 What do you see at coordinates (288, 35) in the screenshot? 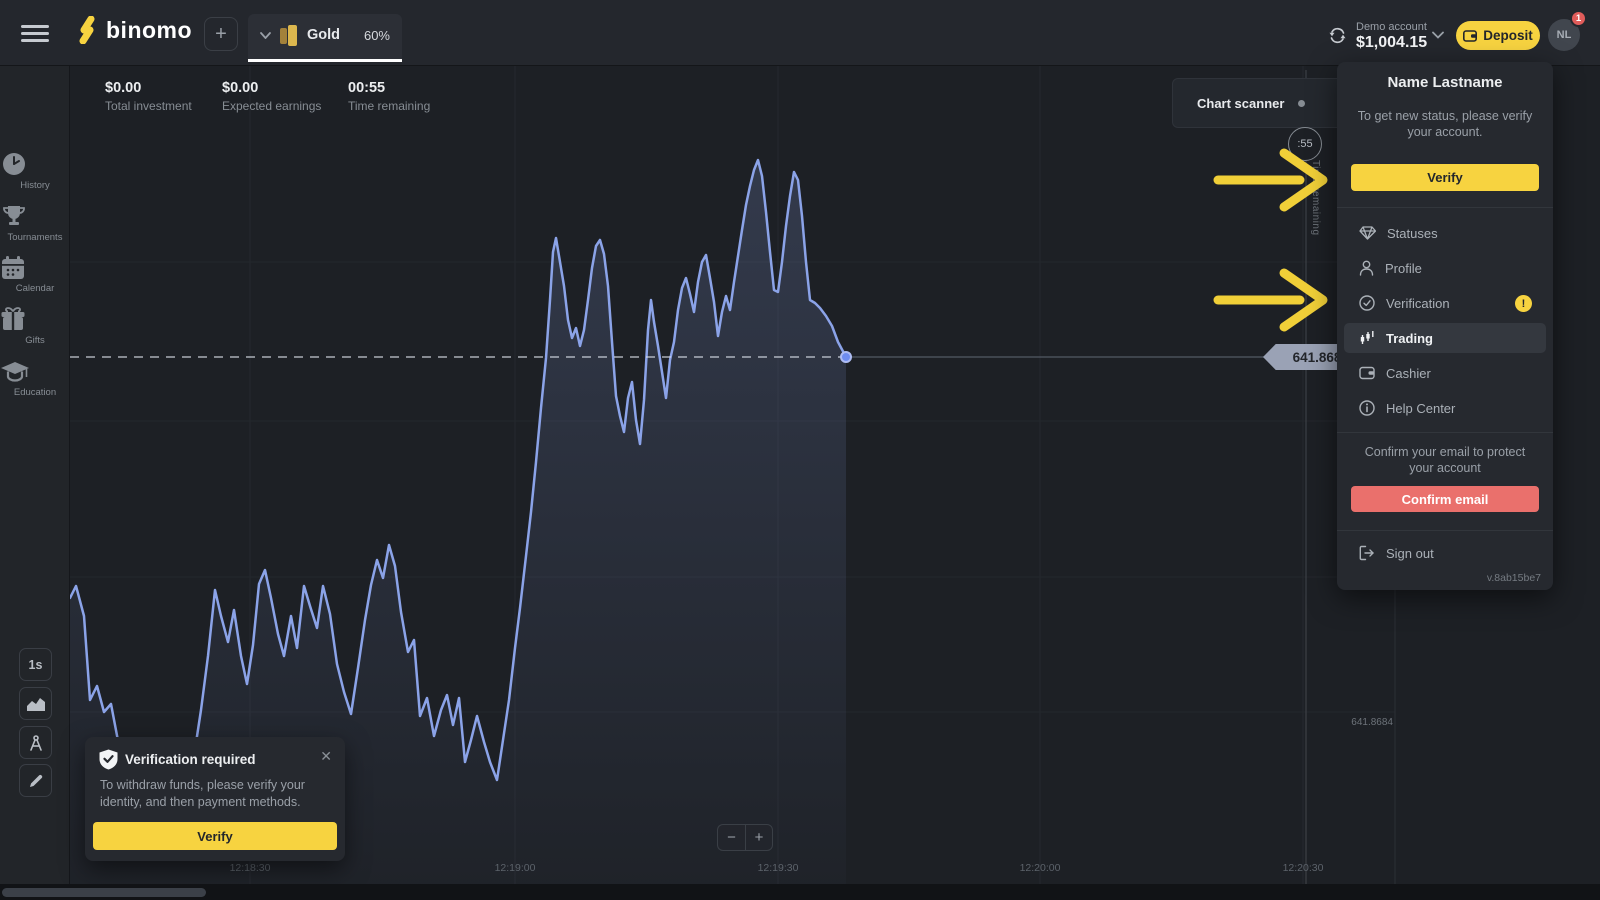
I see `gold-bars-icon` at bounding box center [288, 35].